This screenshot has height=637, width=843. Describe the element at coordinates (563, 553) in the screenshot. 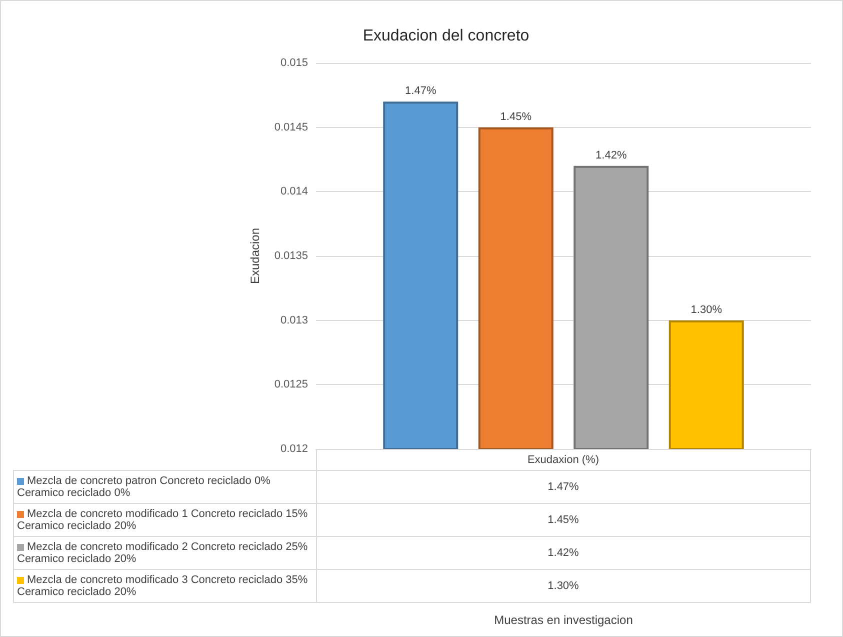

I see `text: 1.42%` at that location.